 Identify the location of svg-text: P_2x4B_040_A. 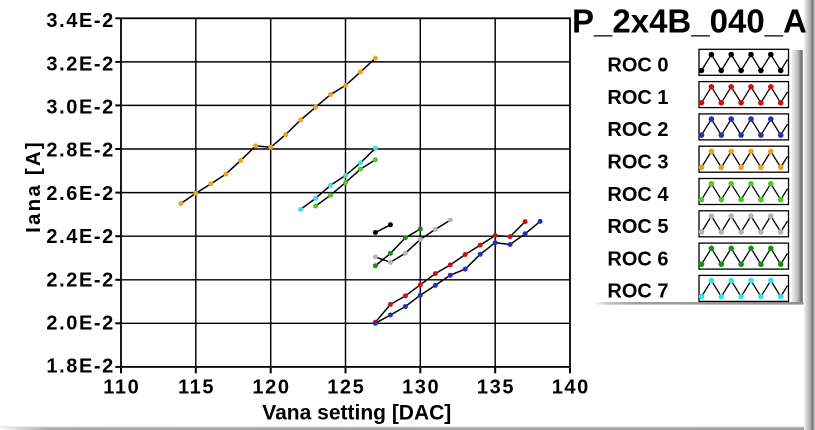
(689, 21).